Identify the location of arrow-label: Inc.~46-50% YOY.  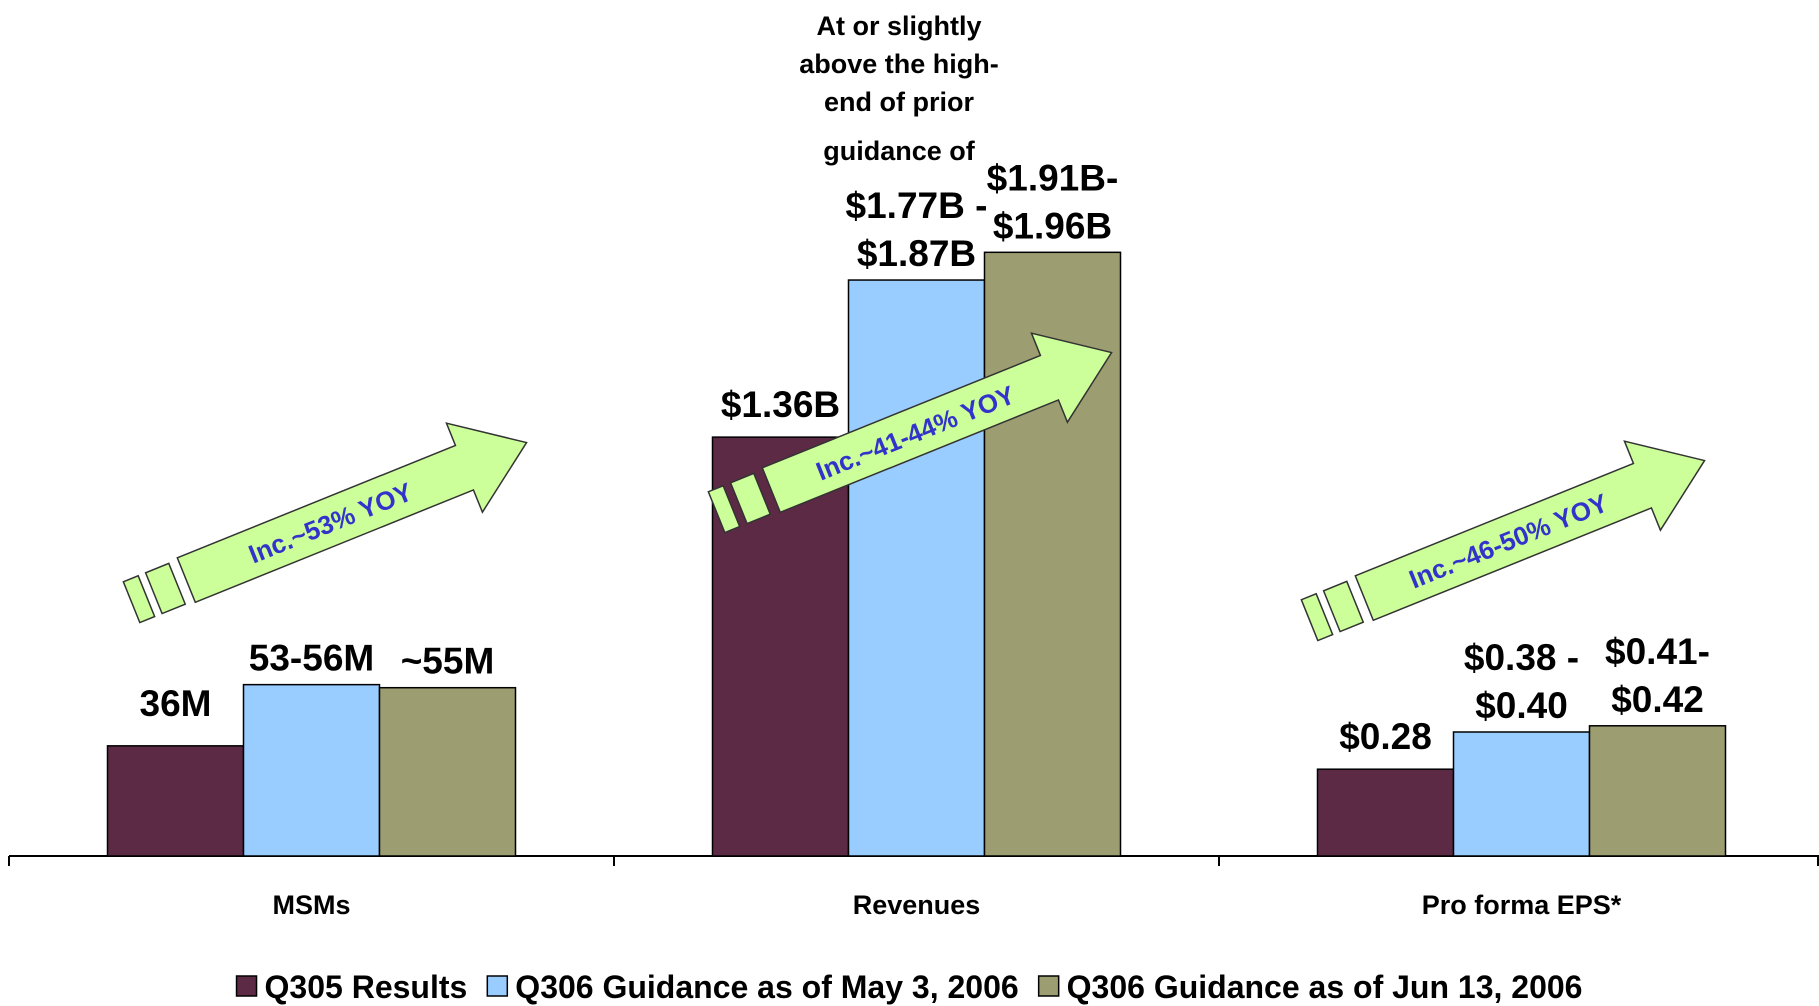
(1508, 540).